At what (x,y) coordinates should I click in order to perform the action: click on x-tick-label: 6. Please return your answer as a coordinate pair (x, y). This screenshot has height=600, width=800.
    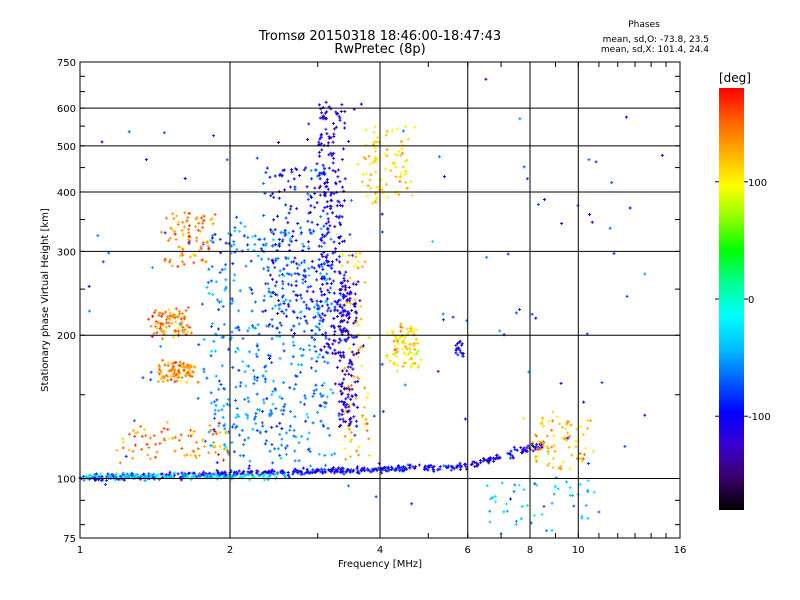
    Looking at the image, I should click on (468, 550).